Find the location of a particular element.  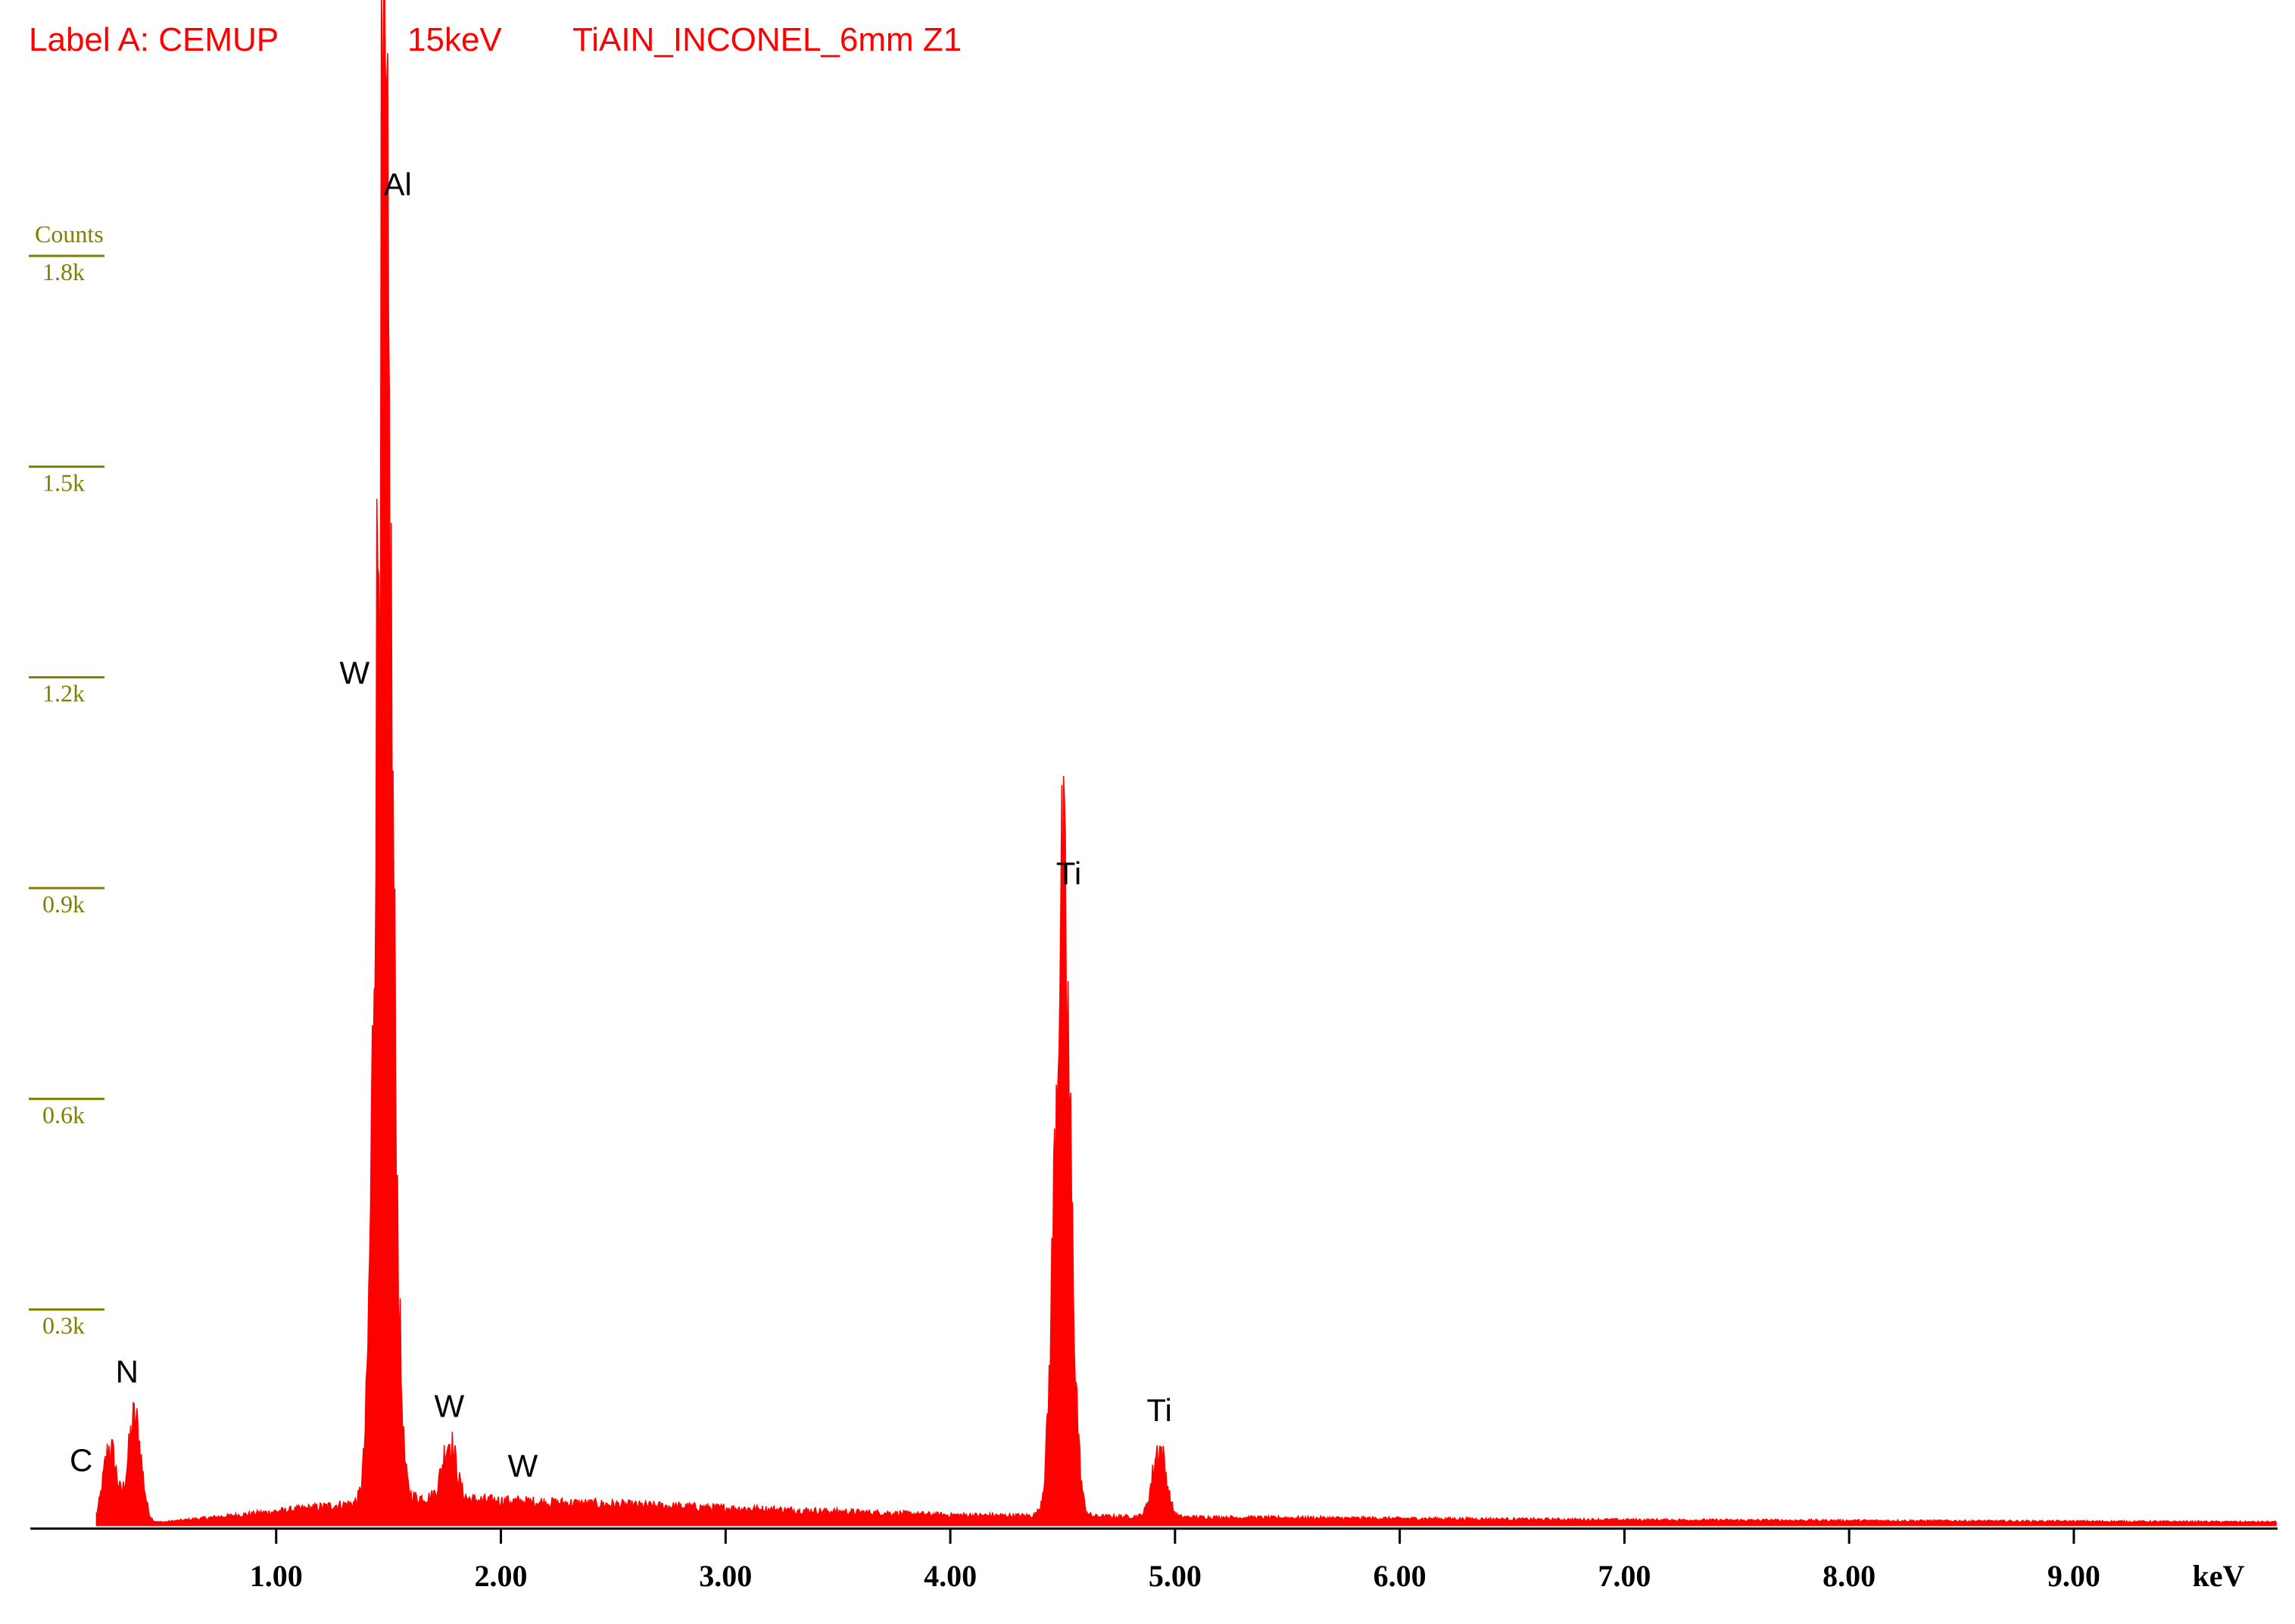

peak-label-c: C is located at coordinates (81, 1460).